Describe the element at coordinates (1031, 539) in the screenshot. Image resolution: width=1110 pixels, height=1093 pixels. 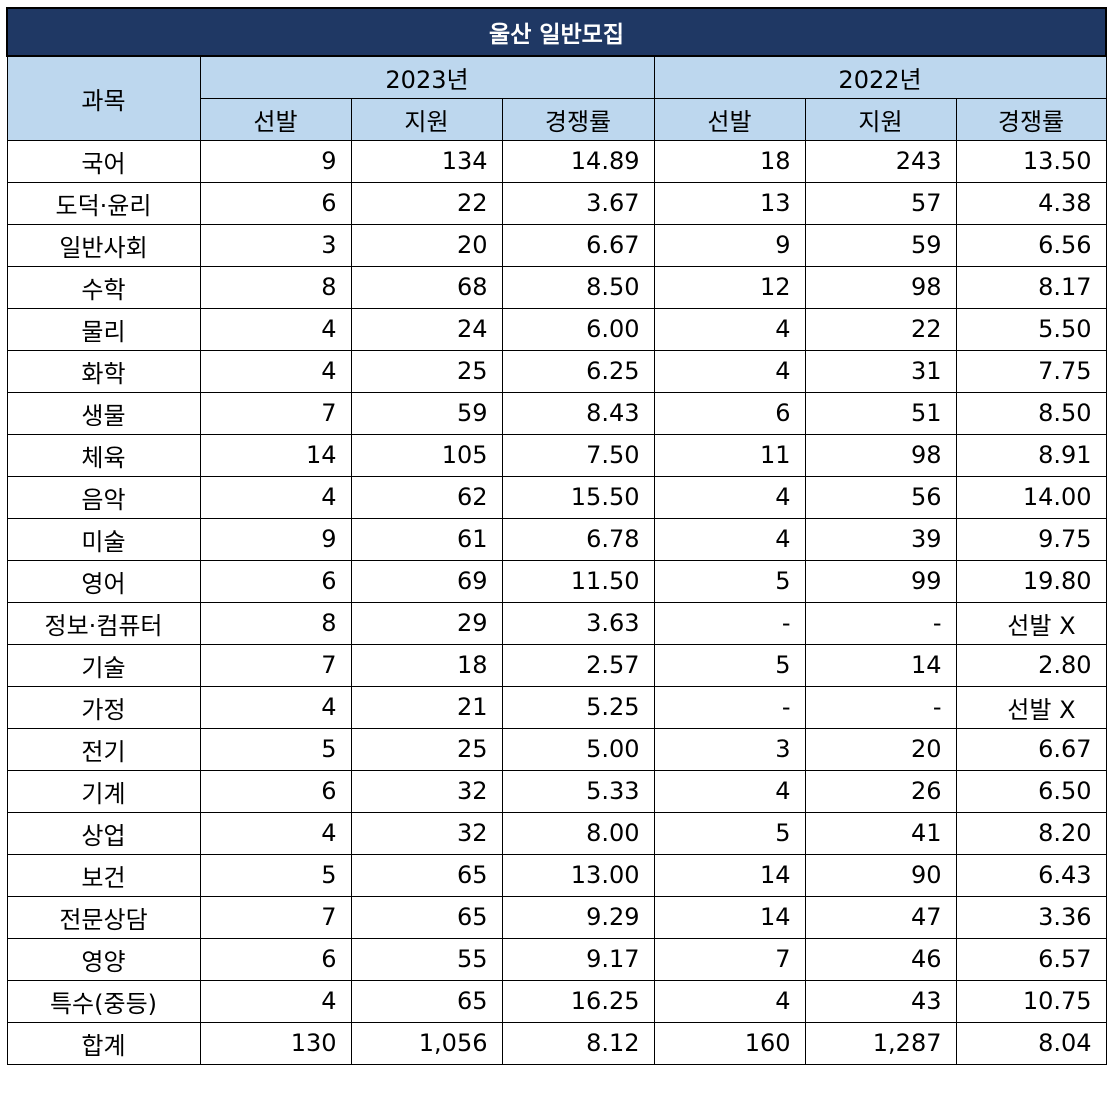
I see `ratio-2022-cell: 9.75` at that location.